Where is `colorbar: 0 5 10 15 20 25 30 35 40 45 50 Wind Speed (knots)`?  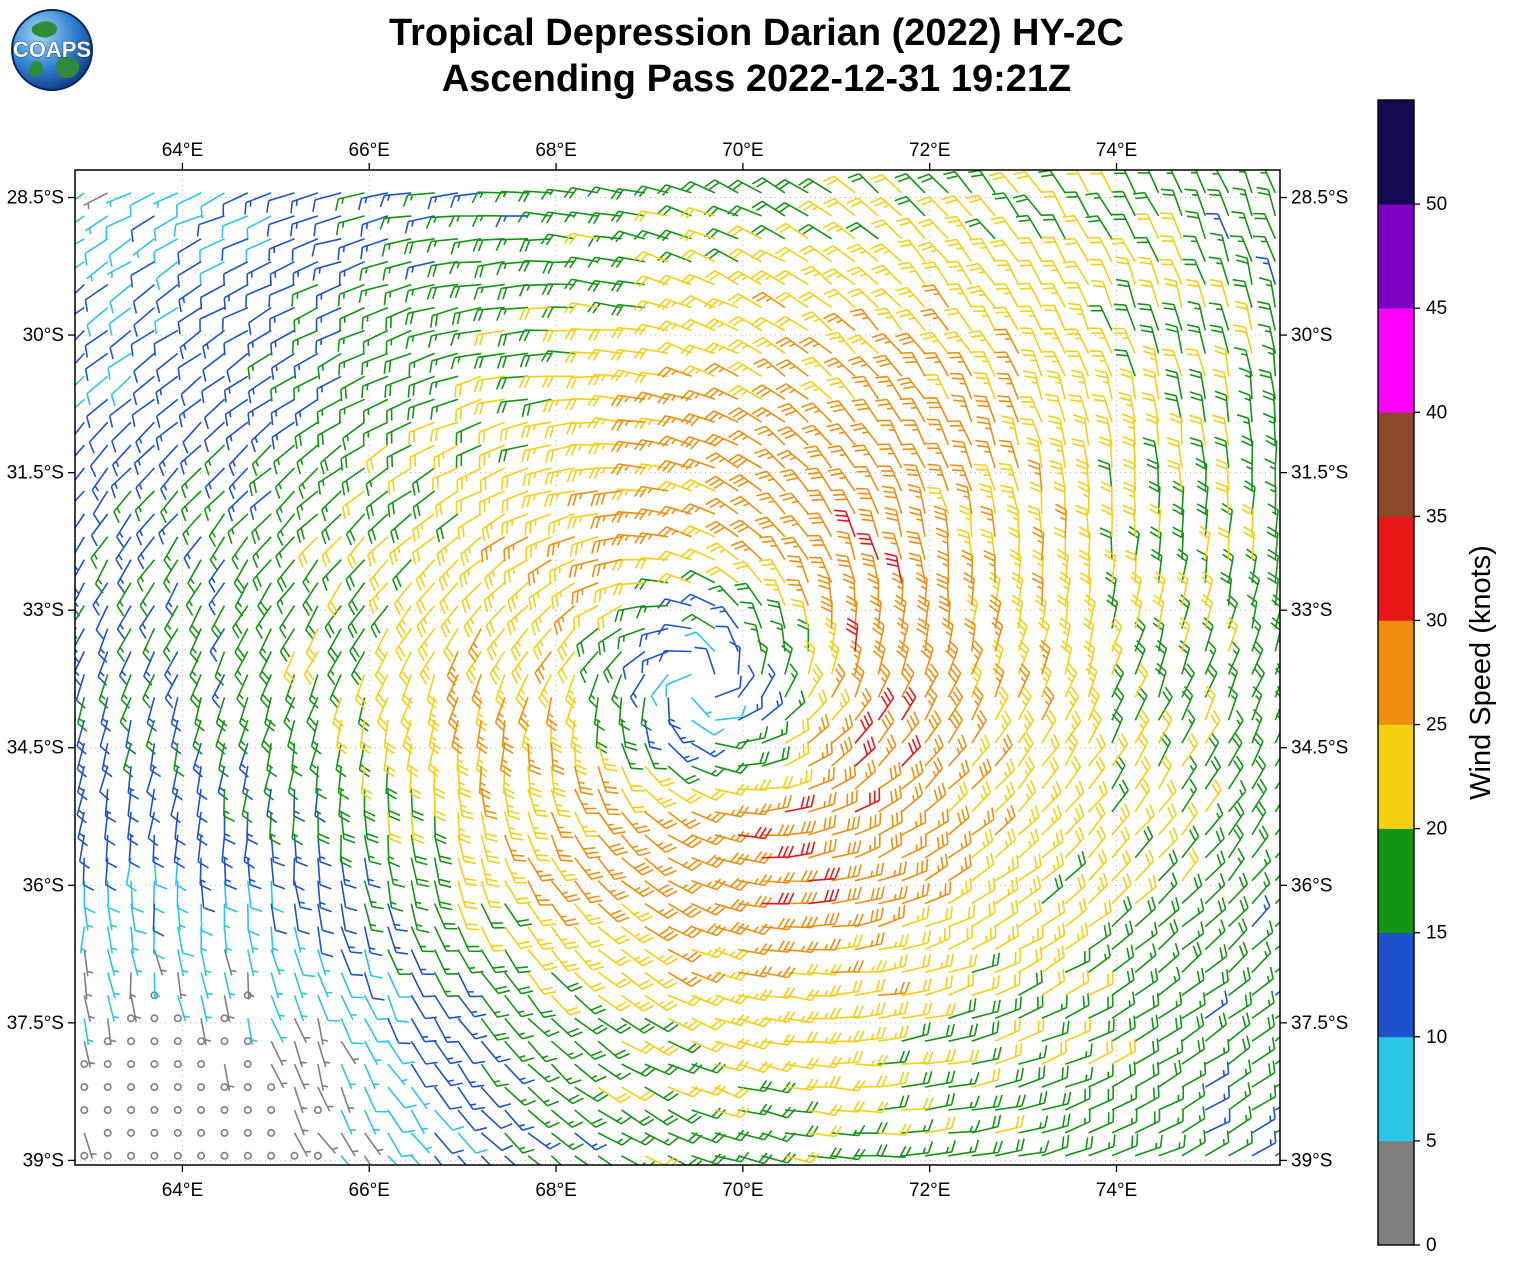
colorbar: 0 5 10 15 20 25 30 35 40 45 50 Wind Speed (knots) is located at coordinates (1437, 677).